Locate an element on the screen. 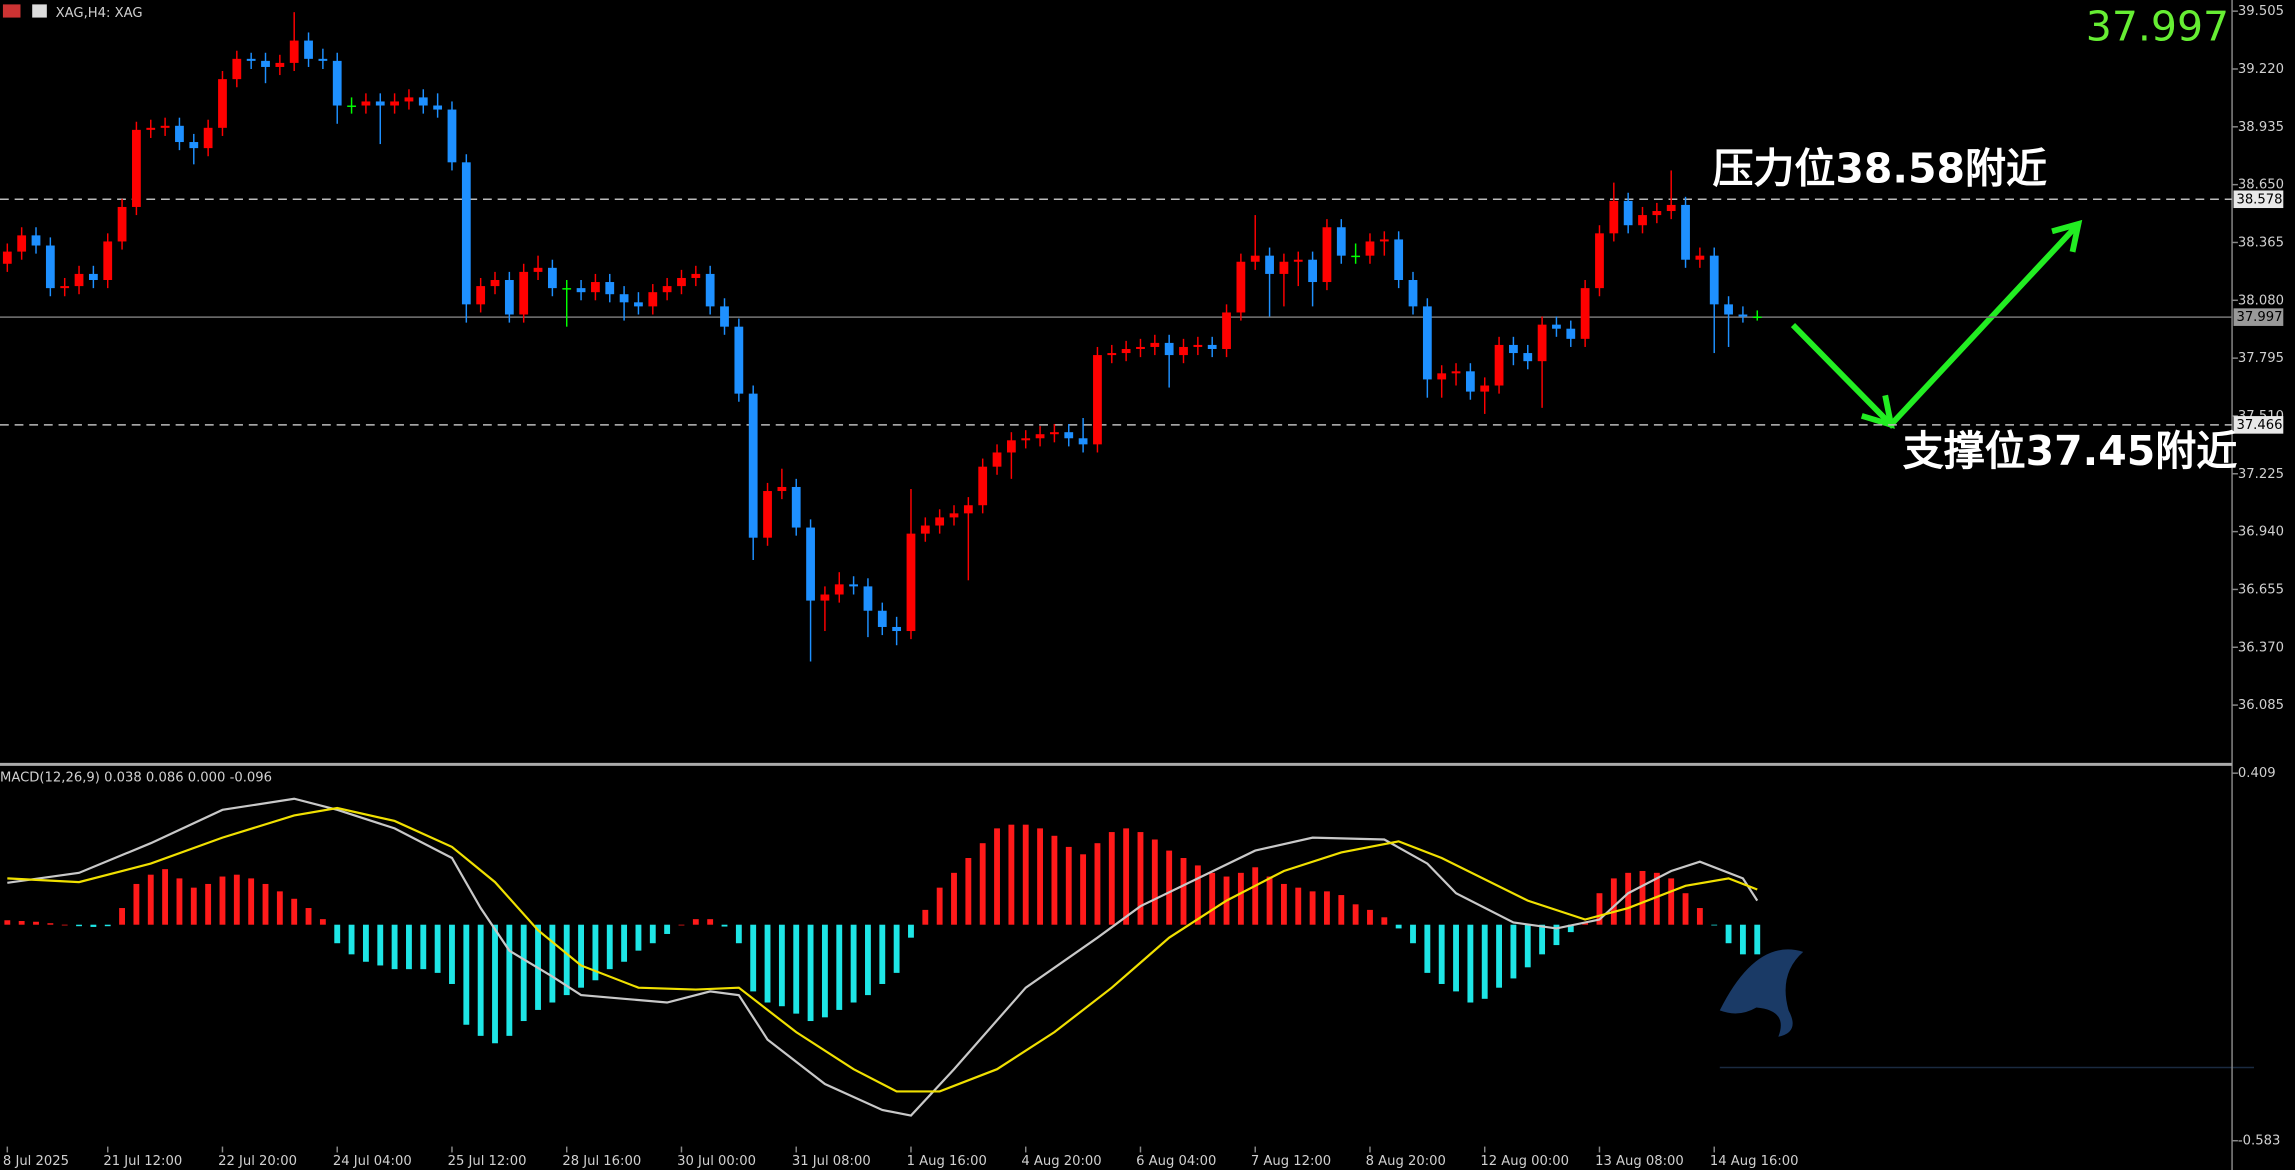 This screenshot has width=2295, height=1170. y-tick-label: 39.505 is located at coordinates (2261, 11).